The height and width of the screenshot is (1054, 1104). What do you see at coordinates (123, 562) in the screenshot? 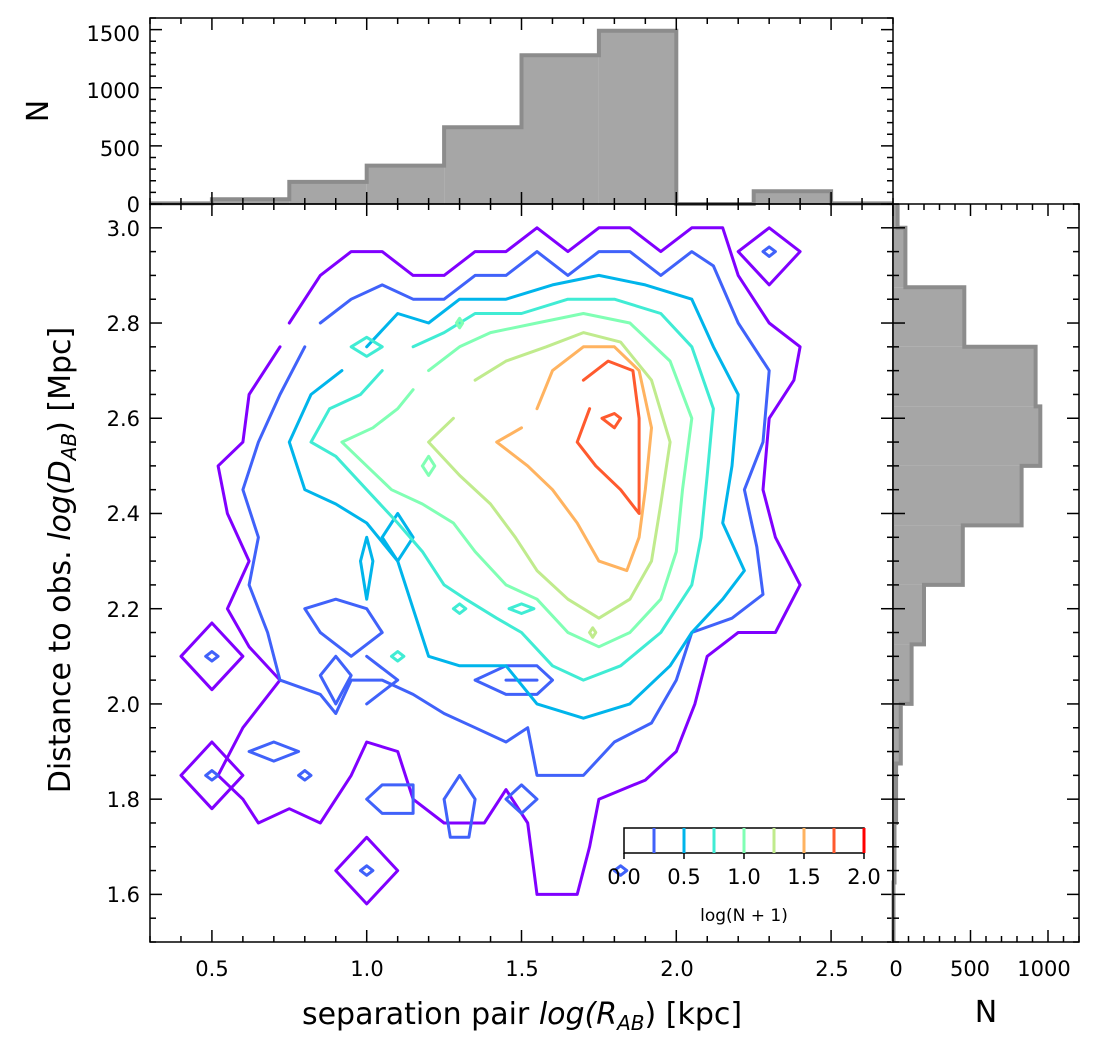
I see `main-y-tick-labels: 1.6 1.8 2.0 2.2 2.4 2.6 2.8 3.0` at bounding box center [123, 562].